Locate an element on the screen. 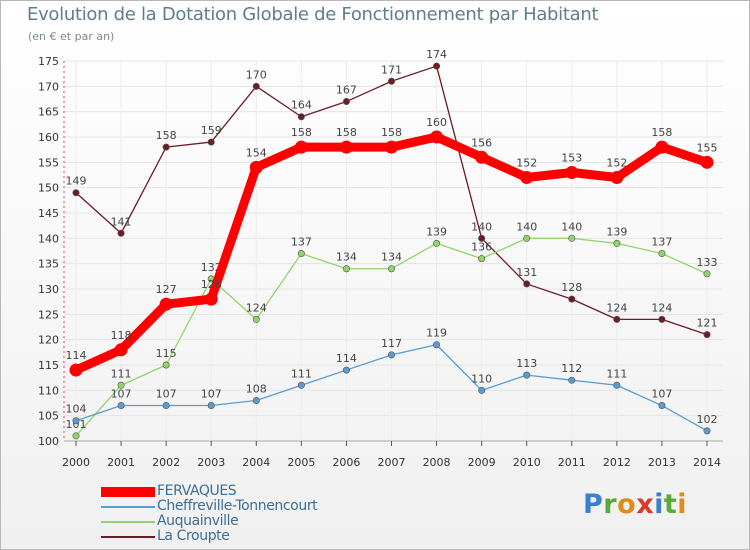 This screenshot has height=550, width=750. data-label-cheffreville-tonnencourt: 110 is located at coordinates (481, 378).